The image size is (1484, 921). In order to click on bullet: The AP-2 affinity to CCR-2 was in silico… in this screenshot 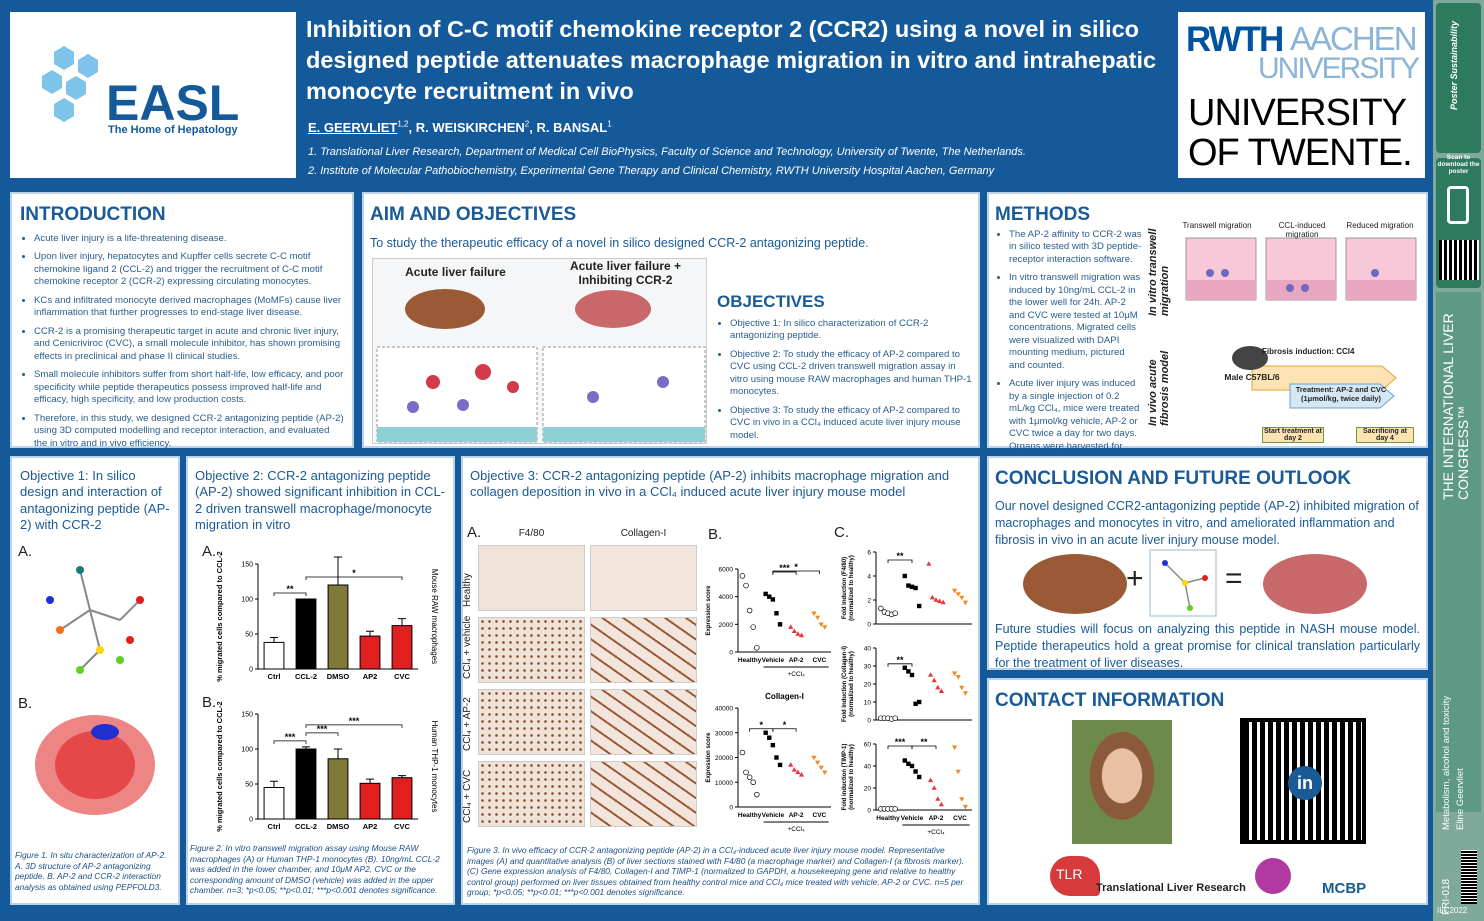, I will do `click(1076, 247)`.